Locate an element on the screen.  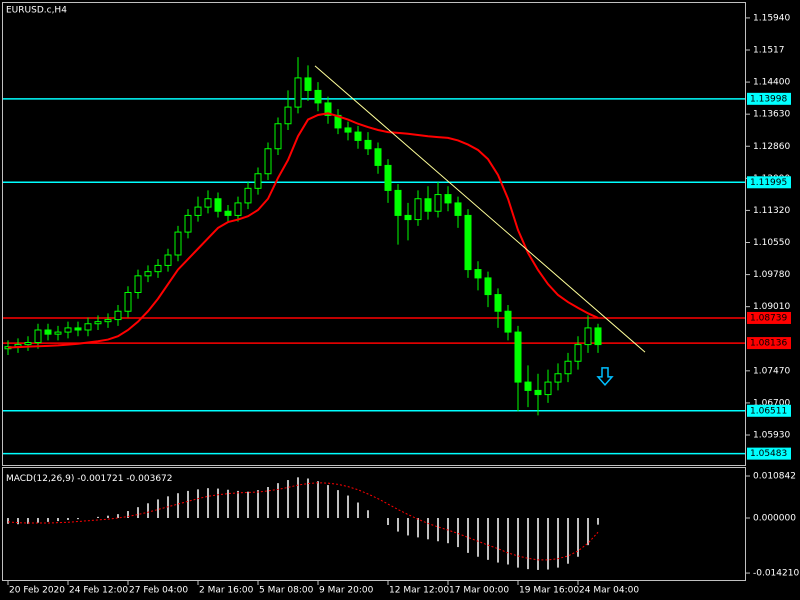
x-tick-label: 17 Mar 00:00 is located at coordinates (479, 591).